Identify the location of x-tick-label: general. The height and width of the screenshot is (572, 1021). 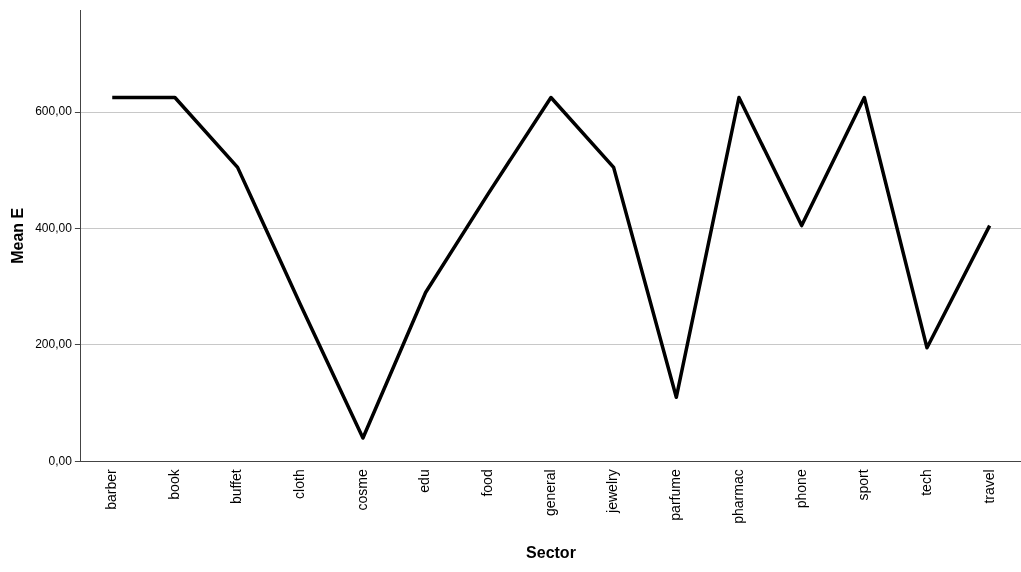
(549, 493).